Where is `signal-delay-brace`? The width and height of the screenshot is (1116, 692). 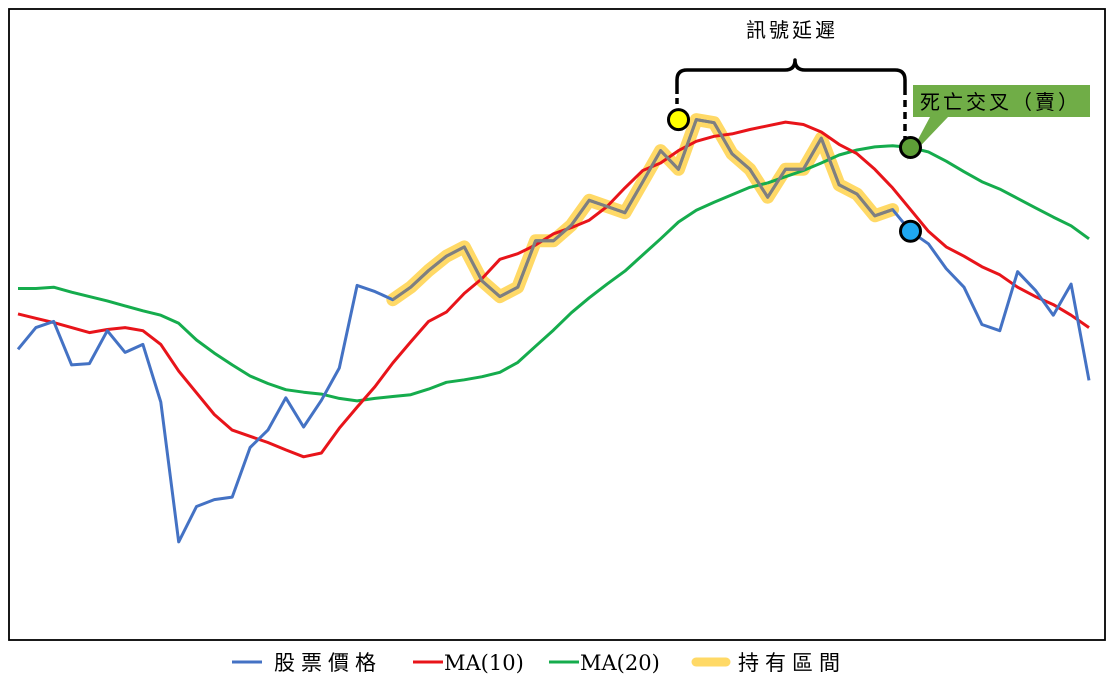 signal-delay-brace is located at coordinates (791, 73).